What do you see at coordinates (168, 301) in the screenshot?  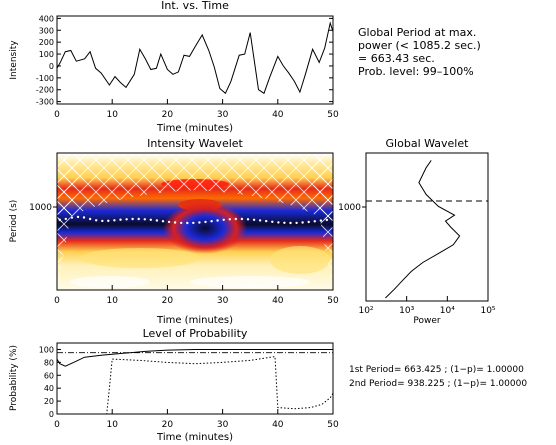 I see `wavelet-x-tick-label: 20` at bounding box center [168, 301].